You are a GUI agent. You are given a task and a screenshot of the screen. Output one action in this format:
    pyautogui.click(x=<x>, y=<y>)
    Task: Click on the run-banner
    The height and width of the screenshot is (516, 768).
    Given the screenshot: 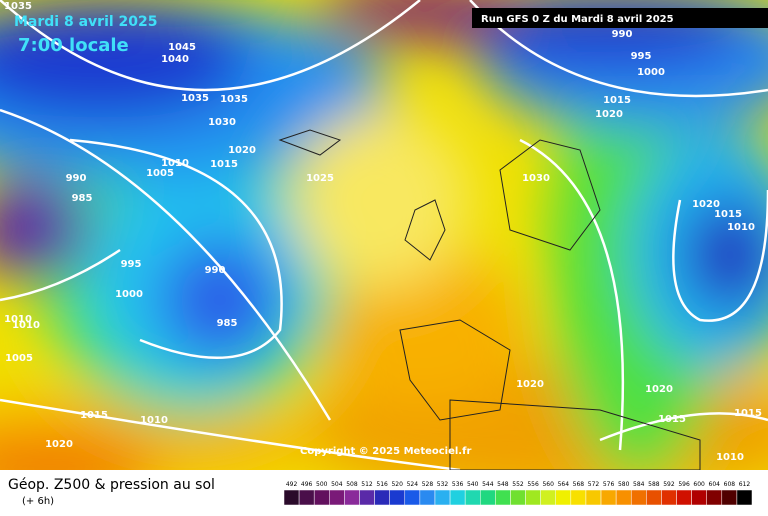 What is the action you would take?
    pyautogui.click(x=620, y=18)
    